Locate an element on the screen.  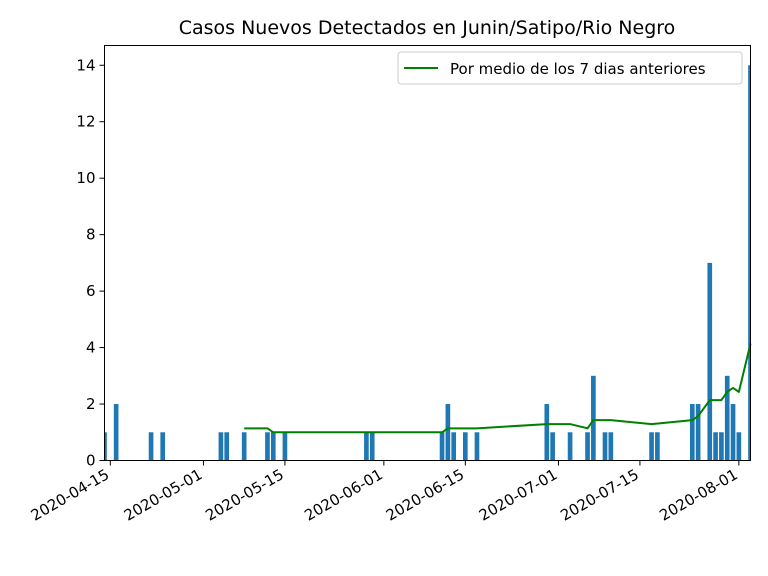
x-tick-label: 2020-06-15 is located at coordinates (425, 494).